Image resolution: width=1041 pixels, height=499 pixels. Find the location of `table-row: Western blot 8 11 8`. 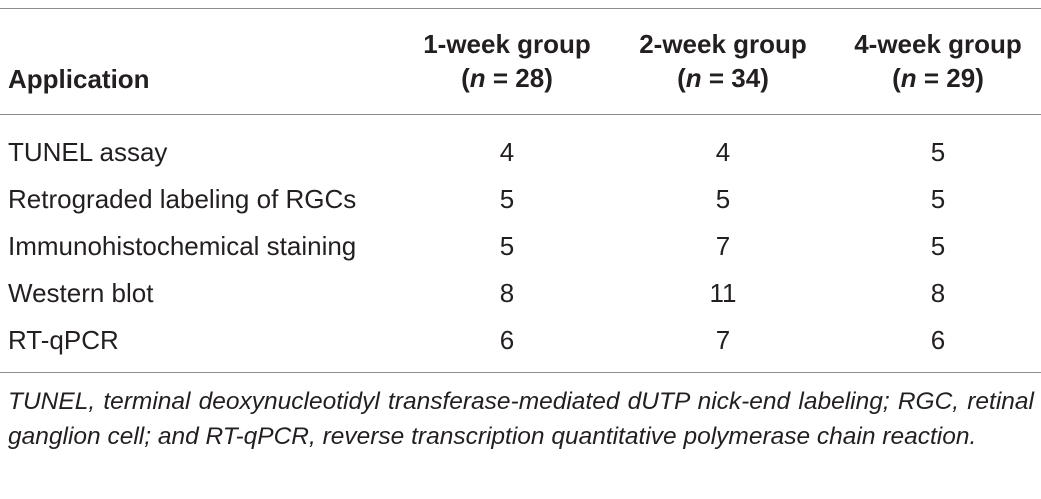

table-row: Western blot 8 11 8 is located at coordinates (520, 293).